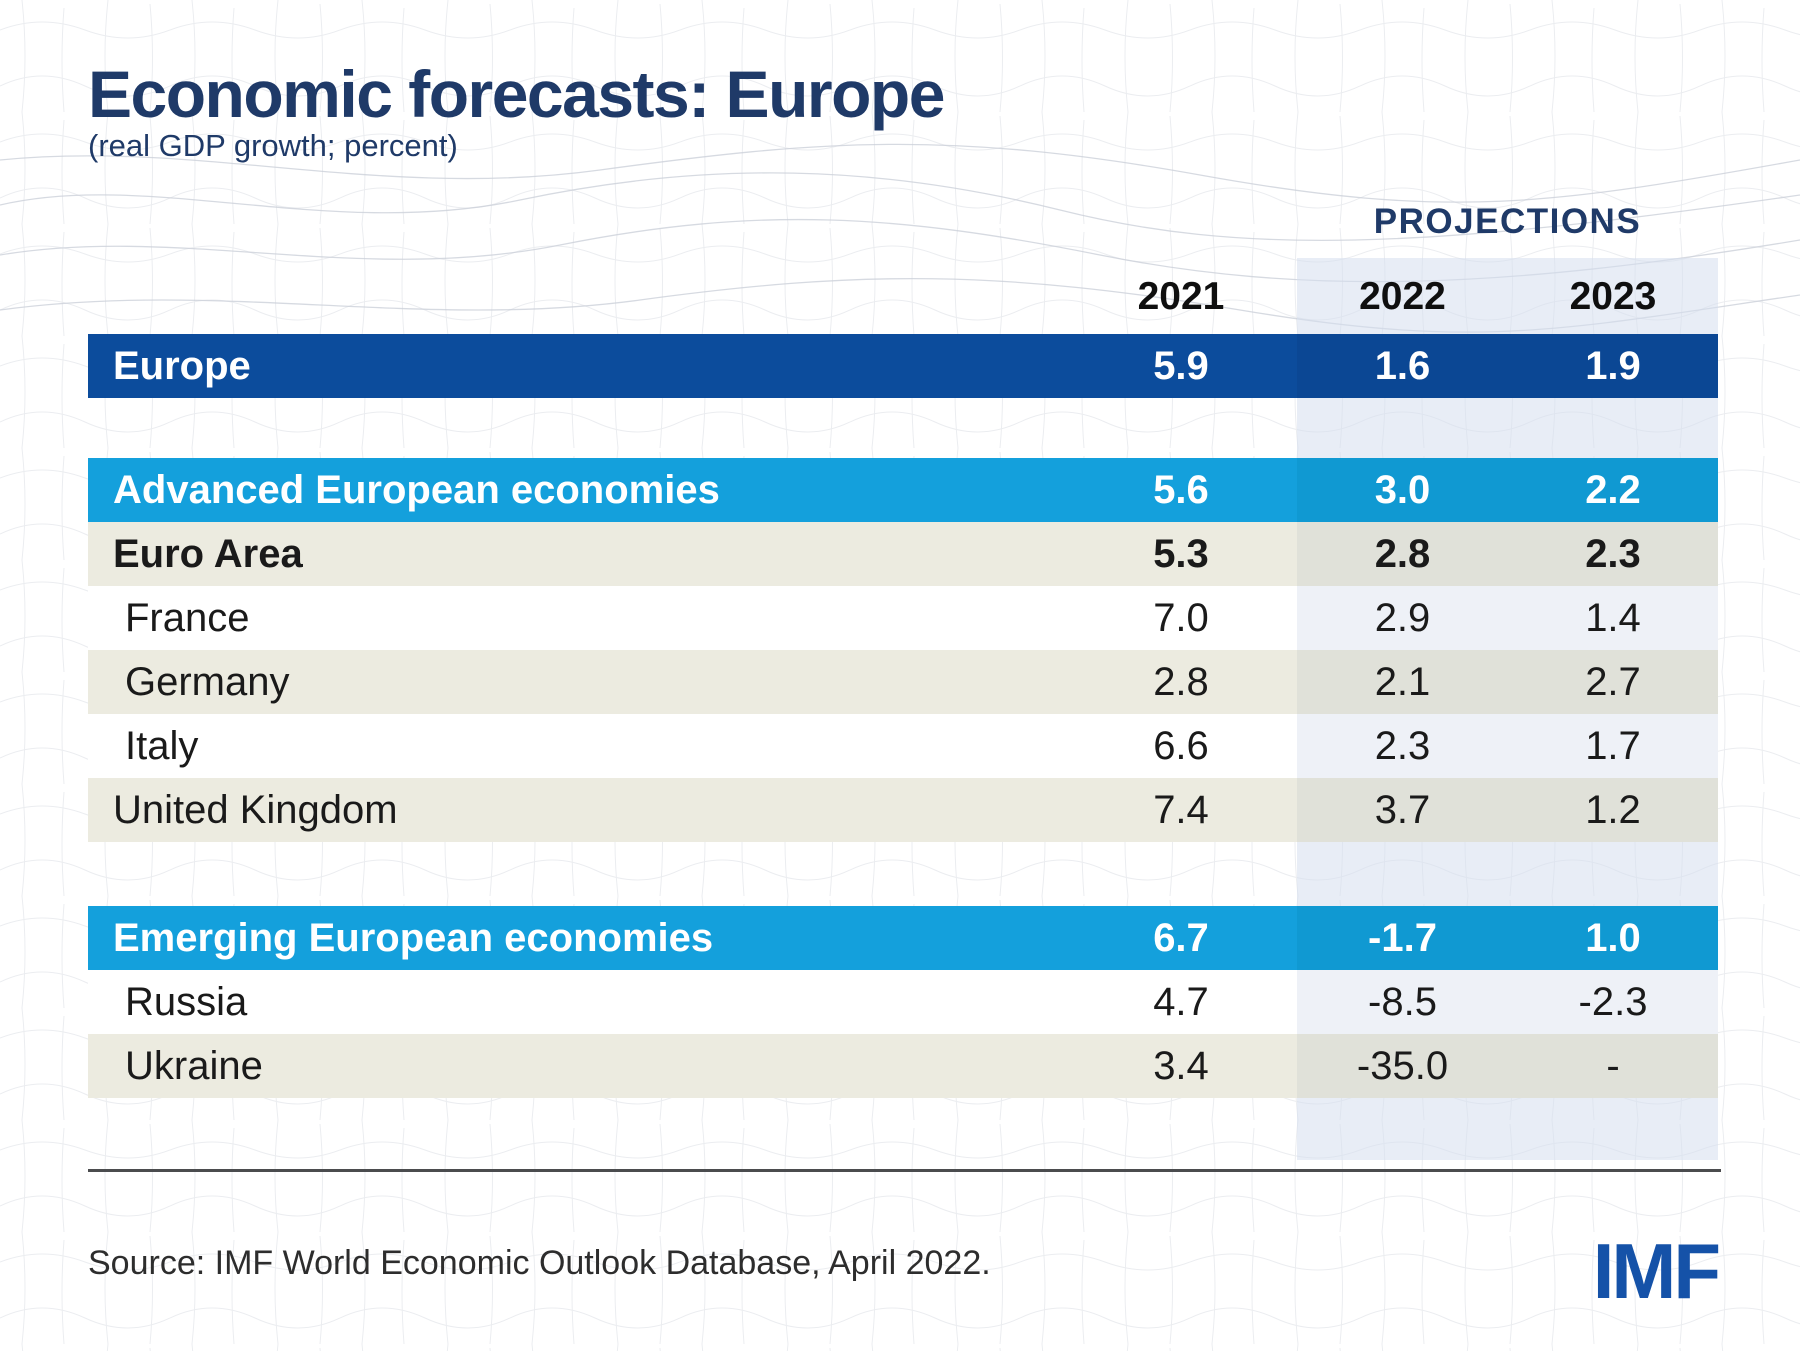  What do you see at coordinates (903, 938) in the screenshot?
I see `table-row-emerging-european-economies: Emerging European economies 6.7 -1.7 1.0` at bounding box center [903, 938].